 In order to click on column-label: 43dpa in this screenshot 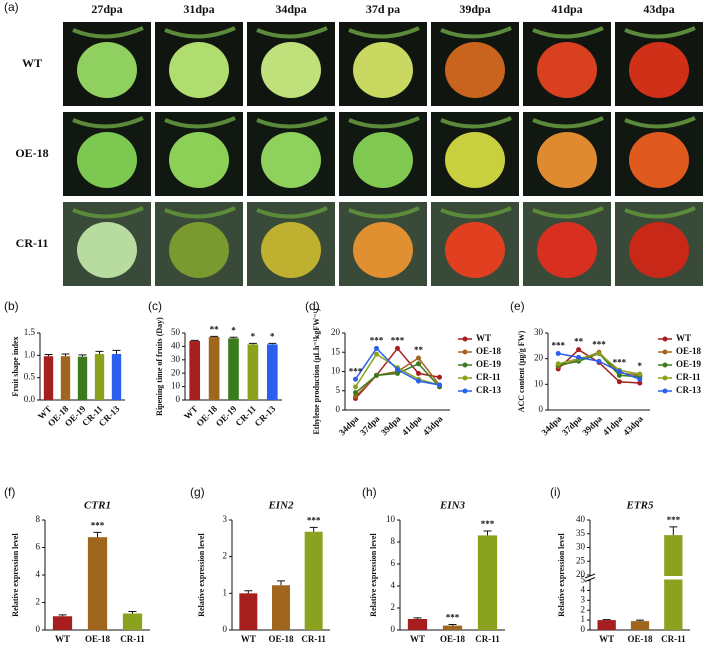, I will do `click(658, 9)`.